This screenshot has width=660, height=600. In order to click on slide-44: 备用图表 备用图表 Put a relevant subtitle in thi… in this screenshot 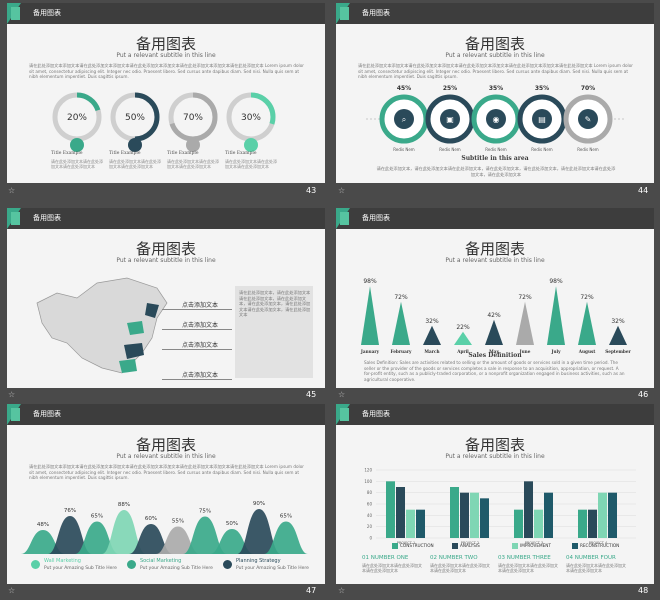, I will do `click(495, 93)`.